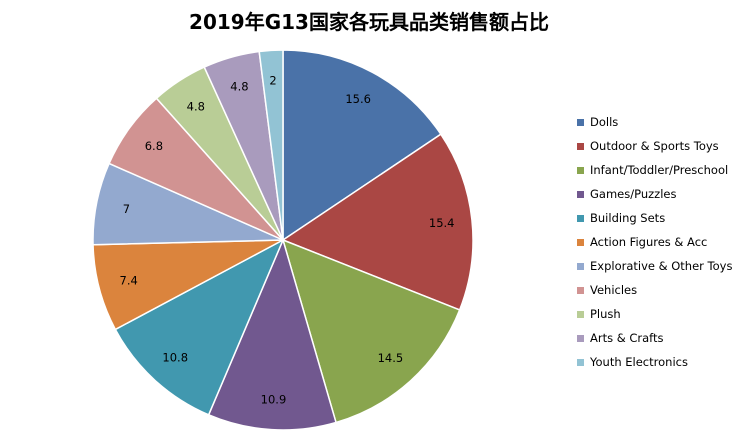 Image resolution: width=738 pixels, height=434 pixels. I want to click on chart-title: 2019年G13国家各玩具品类销售额占比, so click(369, 22).